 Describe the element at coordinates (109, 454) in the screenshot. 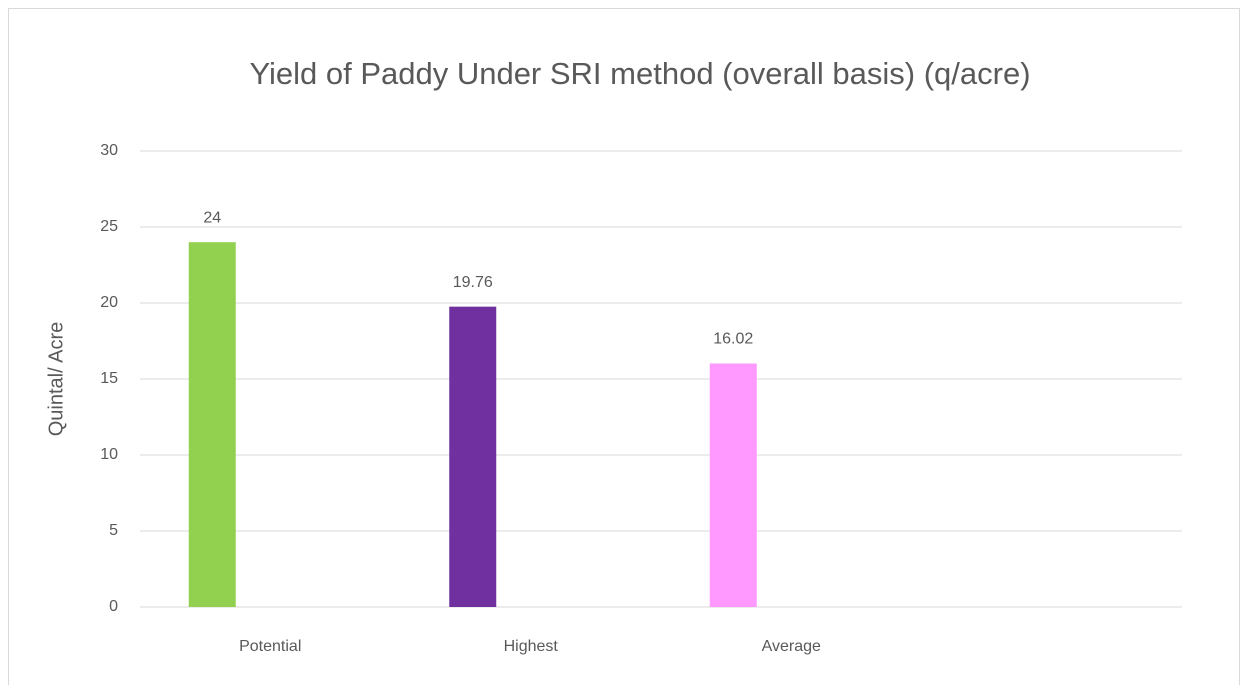

I see `y-tick-label: 10` at that location.